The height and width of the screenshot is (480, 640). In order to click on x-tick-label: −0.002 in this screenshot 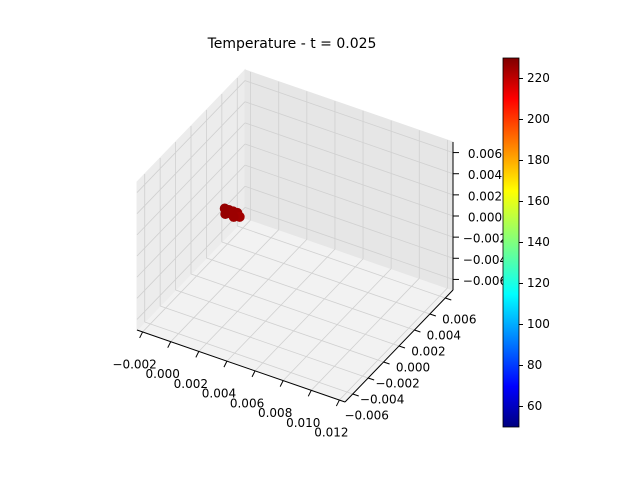, I will do `click(134, 364)`.